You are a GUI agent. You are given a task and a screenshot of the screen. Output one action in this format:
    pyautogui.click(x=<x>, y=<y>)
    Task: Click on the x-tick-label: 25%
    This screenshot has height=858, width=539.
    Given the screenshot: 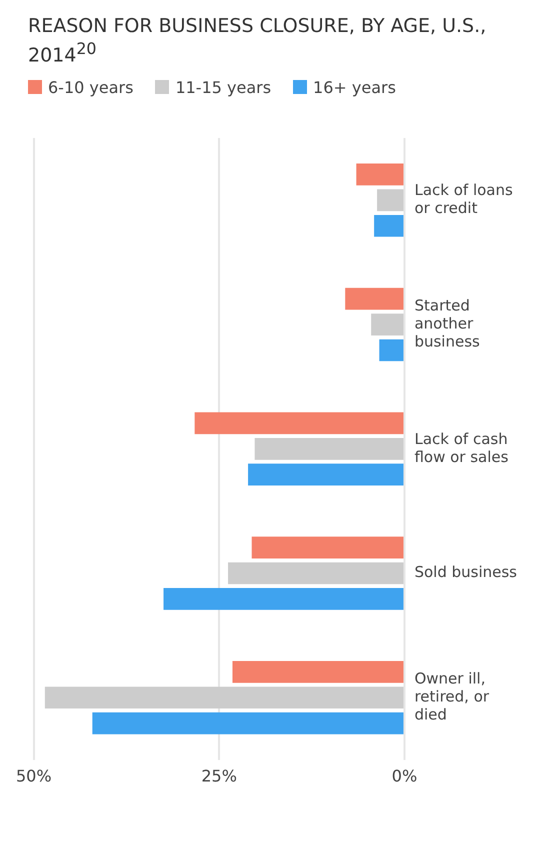 What is the action you would take?
    pyautogui.click(x=219, y=776)
    